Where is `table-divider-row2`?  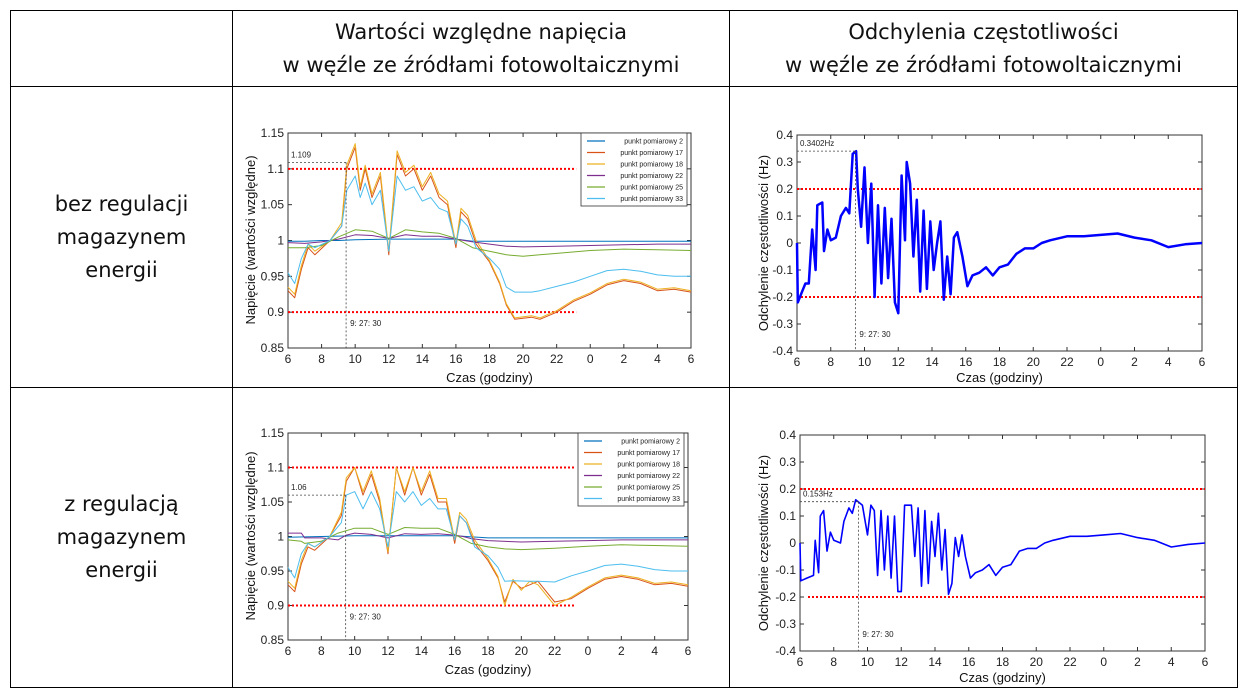
table-divider-row2 is located at coordinates (624, 387).